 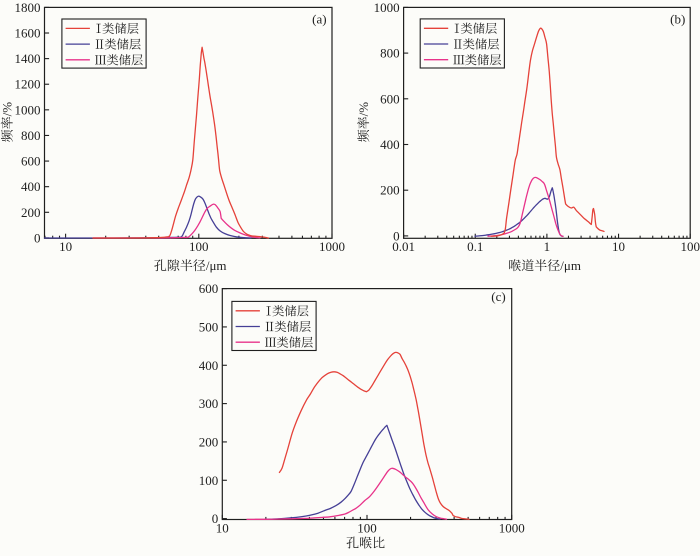 What do you see at coordinates (319, 19) in the screenshot?
I see `svg-text: (a)` at bounding box center [319, 19].